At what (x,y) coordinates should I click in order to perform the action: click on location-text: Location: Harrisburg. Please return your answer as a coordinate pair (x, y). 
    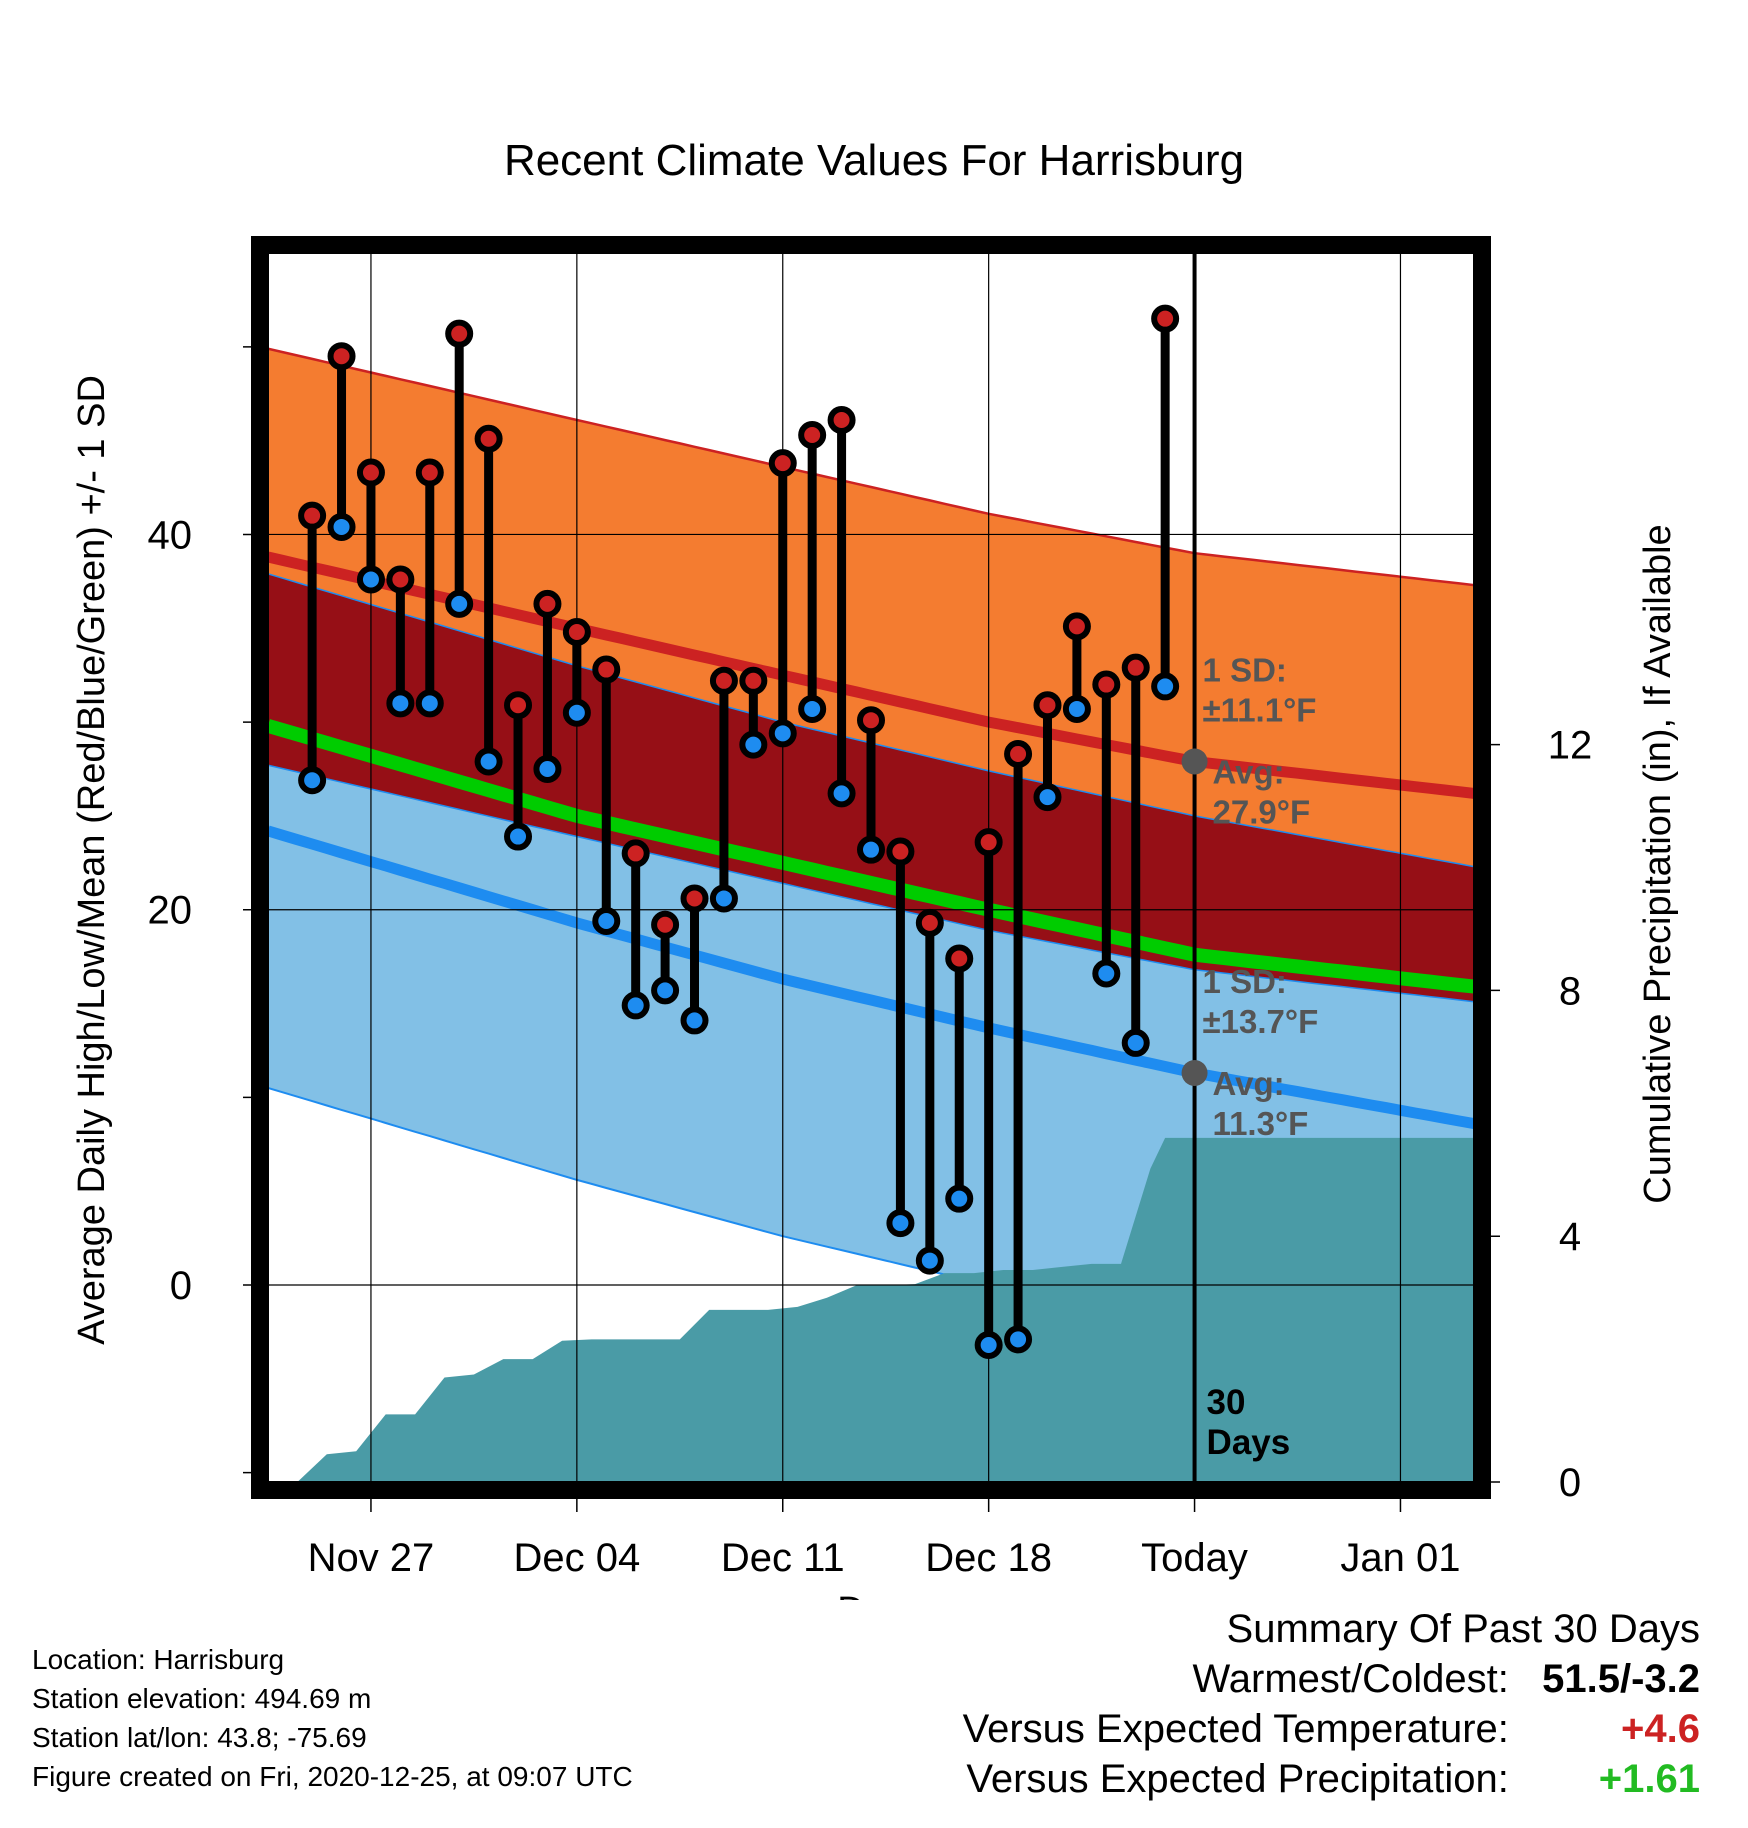
    Looking at the image, I should click on (158, 1659).